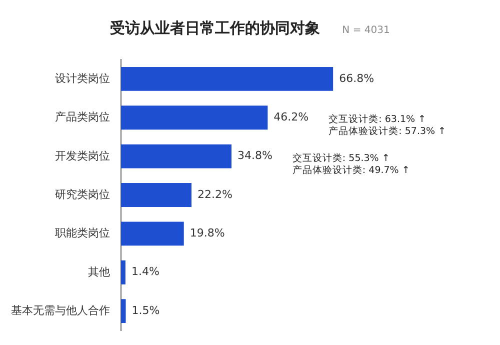 The image size is (500, 345). What do you see at coordinates (341, 158) in the screenshot?
I see `annotation: 交互设计类: 55.3% ↑` at bounding box center [341, 158].